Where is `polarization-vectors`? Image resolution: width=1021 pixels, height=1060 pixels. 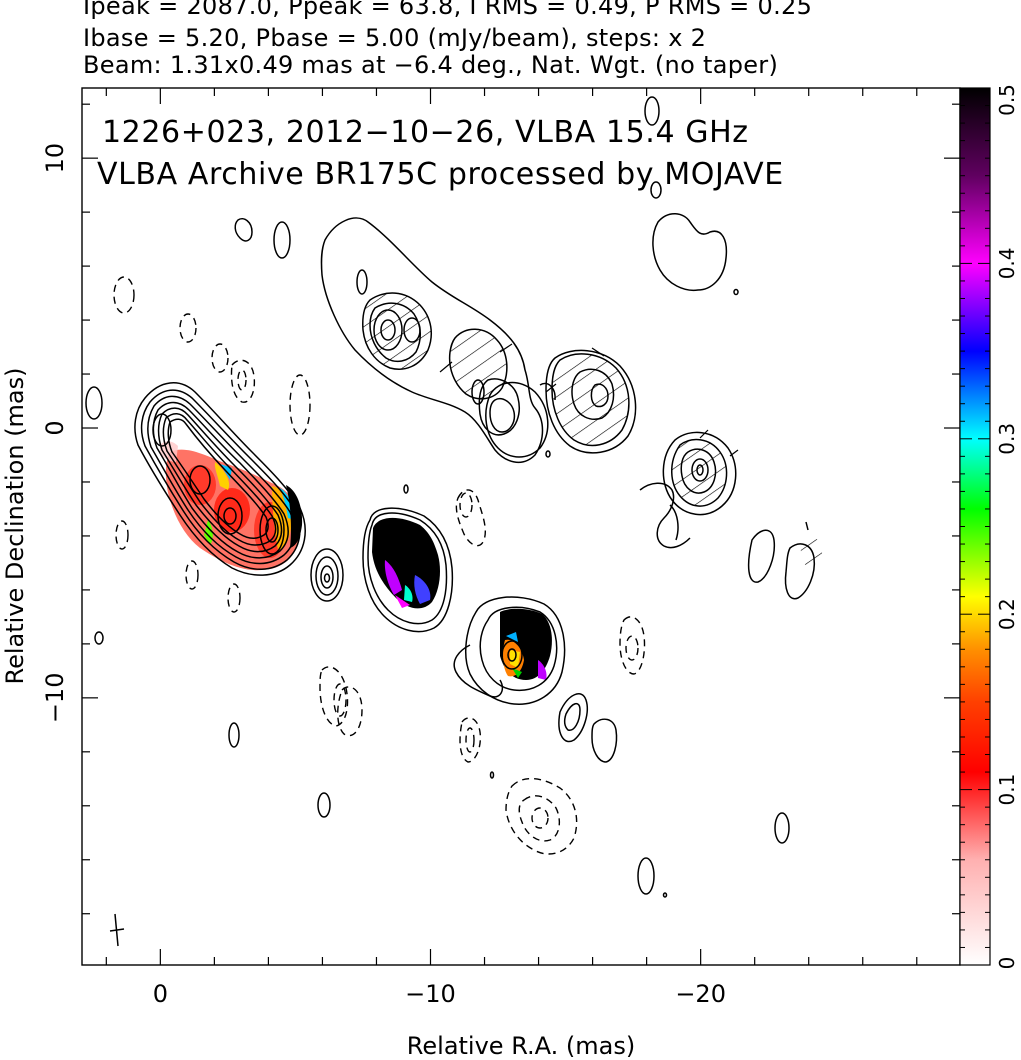
polarization-vectors is located at coordinates (589, 400).